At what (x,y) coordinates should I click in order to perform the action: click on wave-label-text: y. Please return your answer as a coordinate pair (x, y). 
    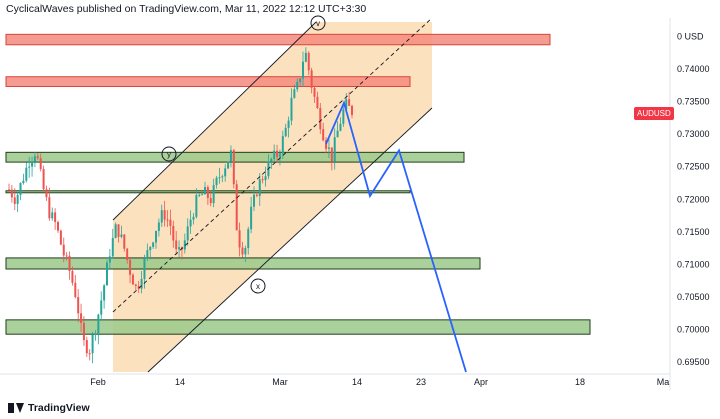
    Looking at the image, I should click on (169, 154).